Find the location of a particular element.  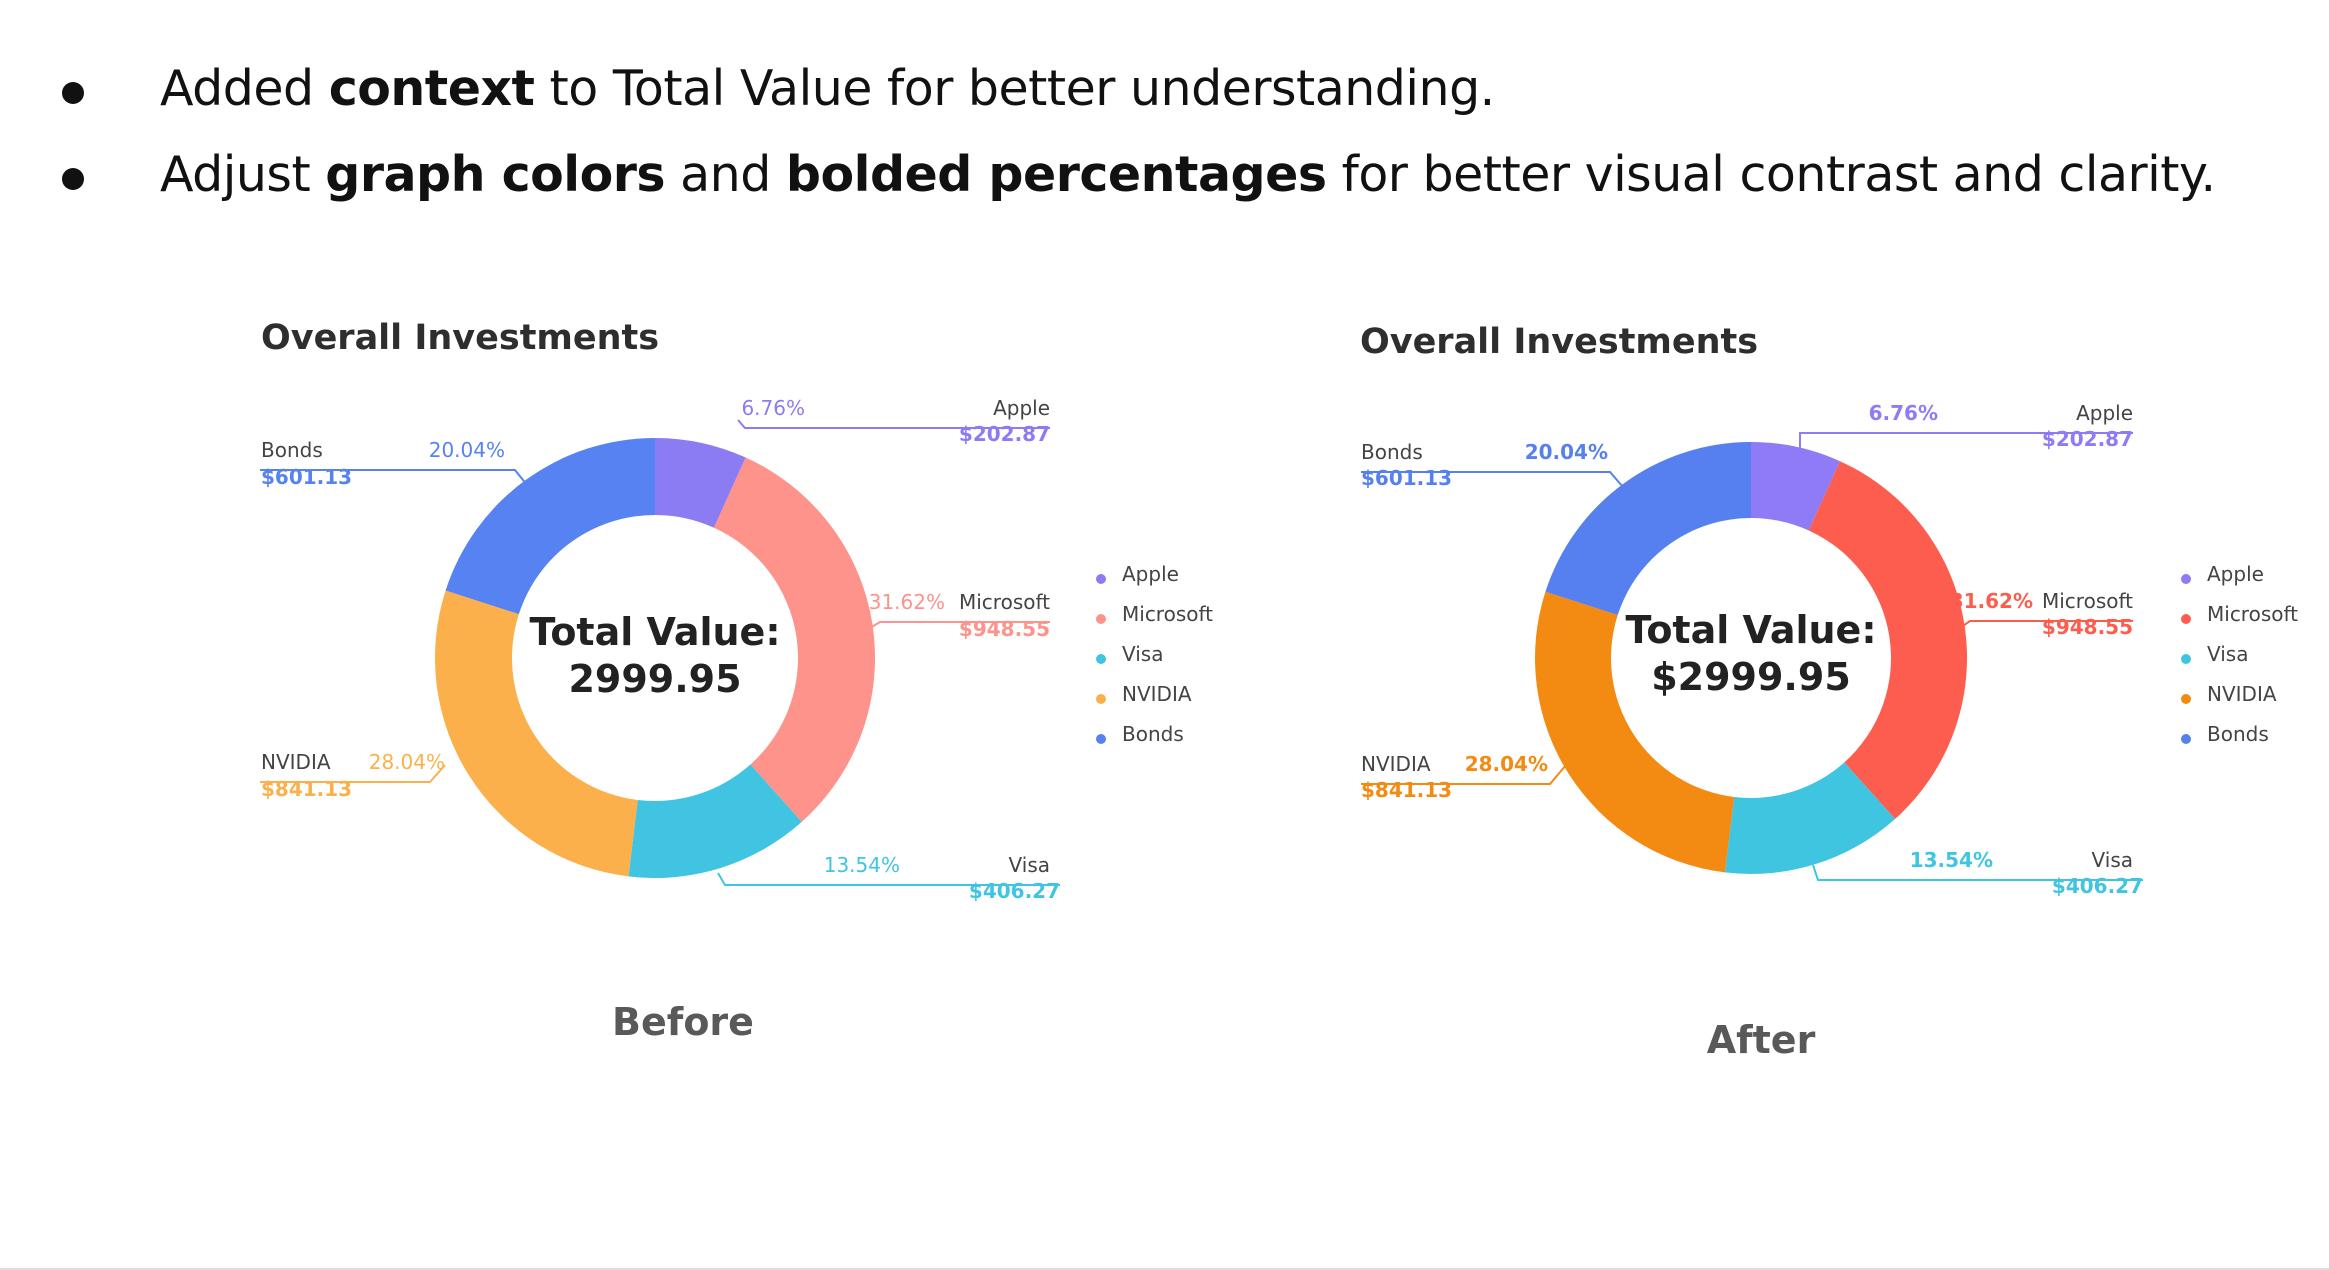

bullet-text-part: Added is located at coordinates (244, 88).